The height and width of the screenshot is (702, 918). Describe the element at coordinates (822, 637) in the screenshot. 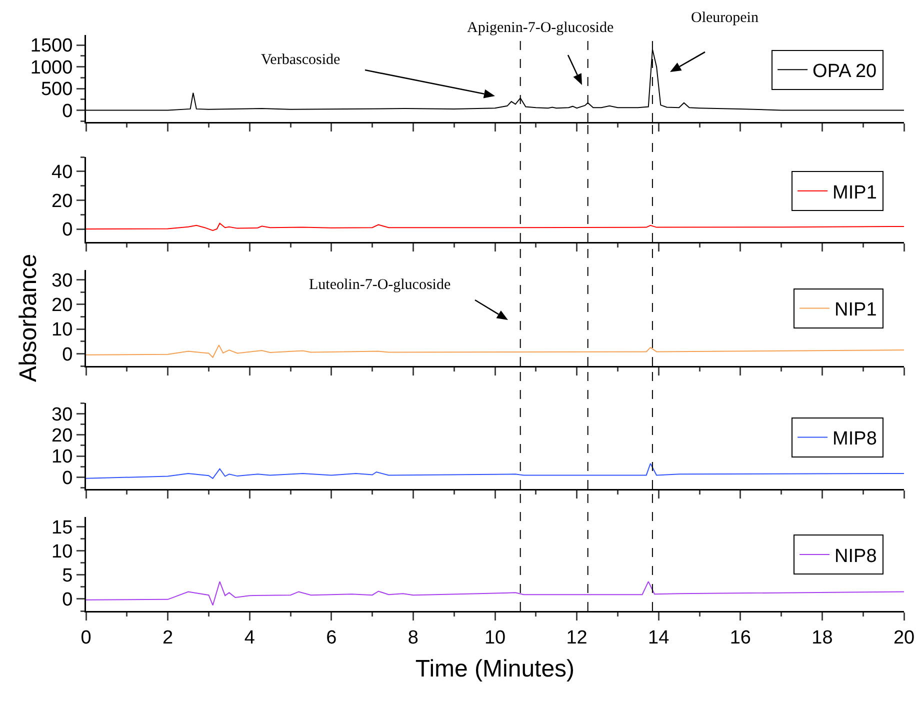

I see `x-tick-label: 18` at that location.